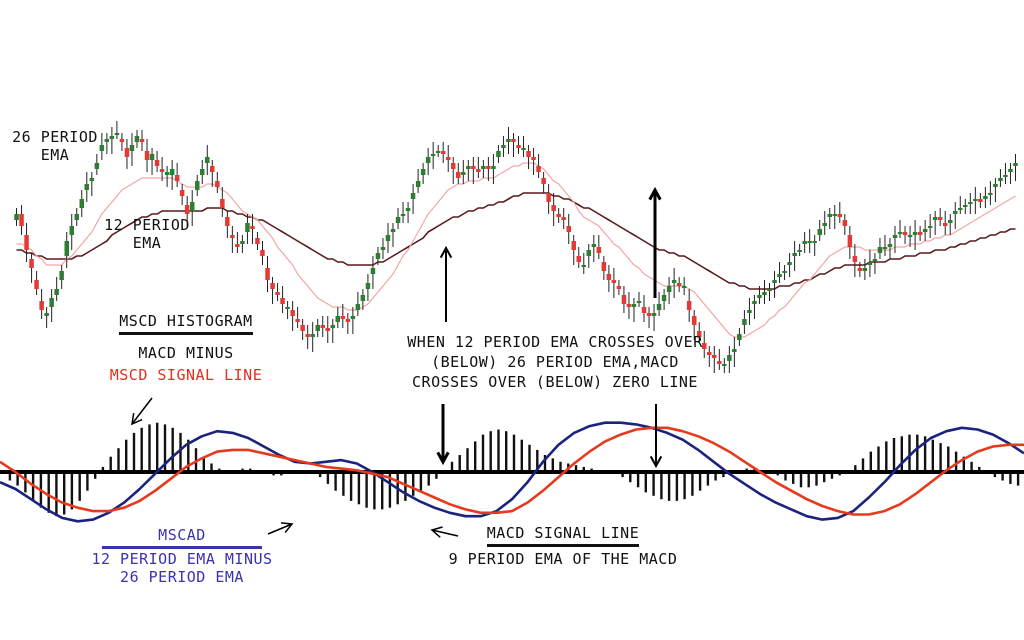  I want to click on signal-line, so click(512, 471).